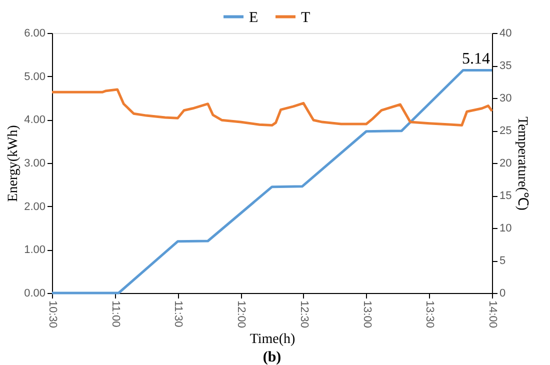  What do you see at coordinates (52, 314) in the screenshot?
I see `x-tick-label: 10:30` at bounding box center [52, 314].